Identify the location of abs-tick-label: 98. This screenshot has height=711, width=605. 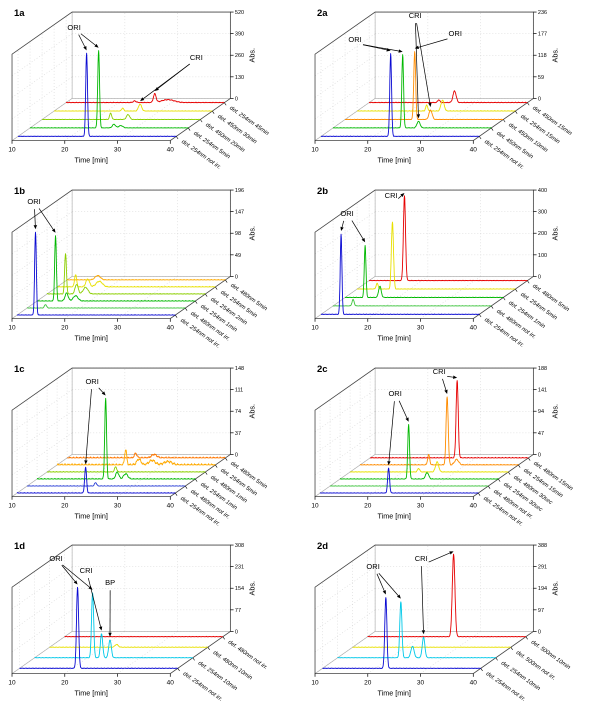
(238, 234).